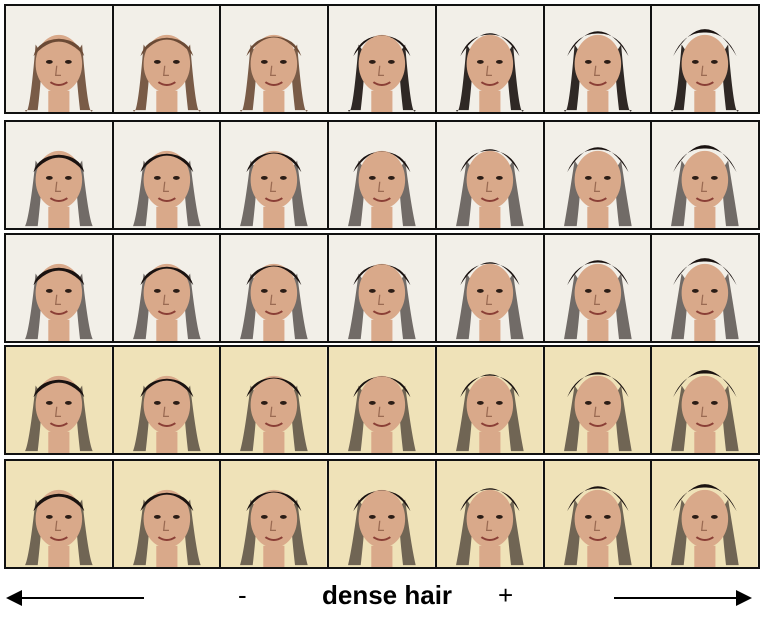 This screenshot has height=627, width=766. I want to click on attribute-axis: - dense hair +, so click(383, 597).